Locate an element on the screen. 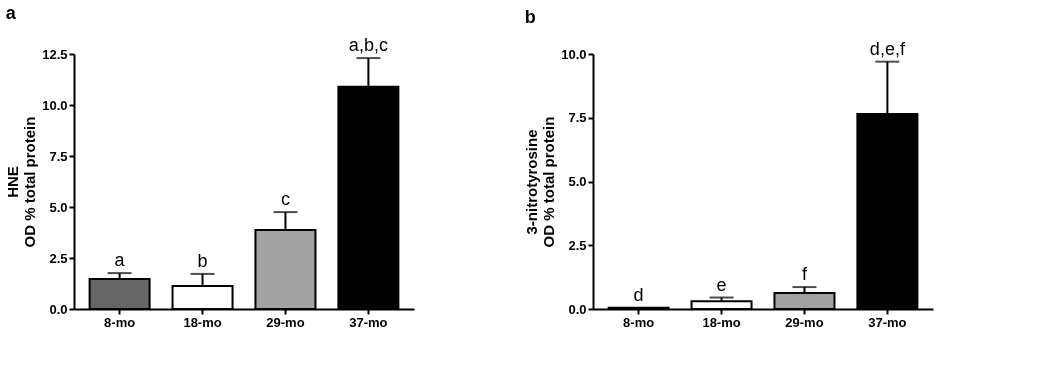  annotation: d is located at coordinates (638, 294).